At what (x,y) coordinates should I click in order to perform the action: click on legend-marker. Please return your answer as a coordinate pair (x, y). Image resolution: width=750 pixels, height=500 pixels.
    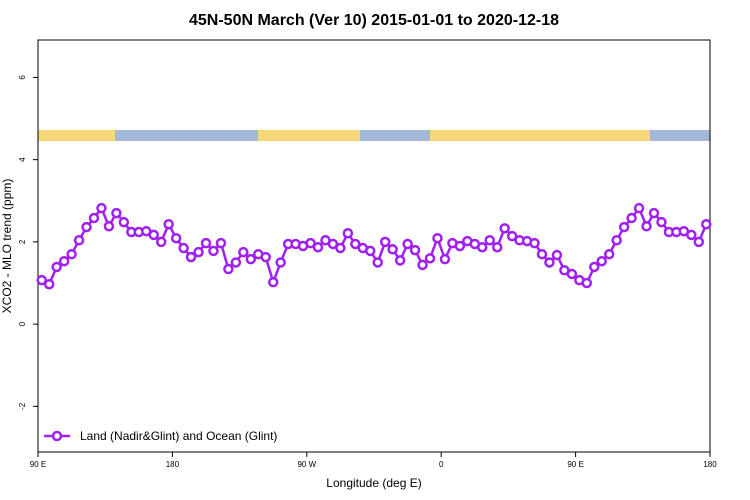
    Looking at the image, I should click on (57, 436).